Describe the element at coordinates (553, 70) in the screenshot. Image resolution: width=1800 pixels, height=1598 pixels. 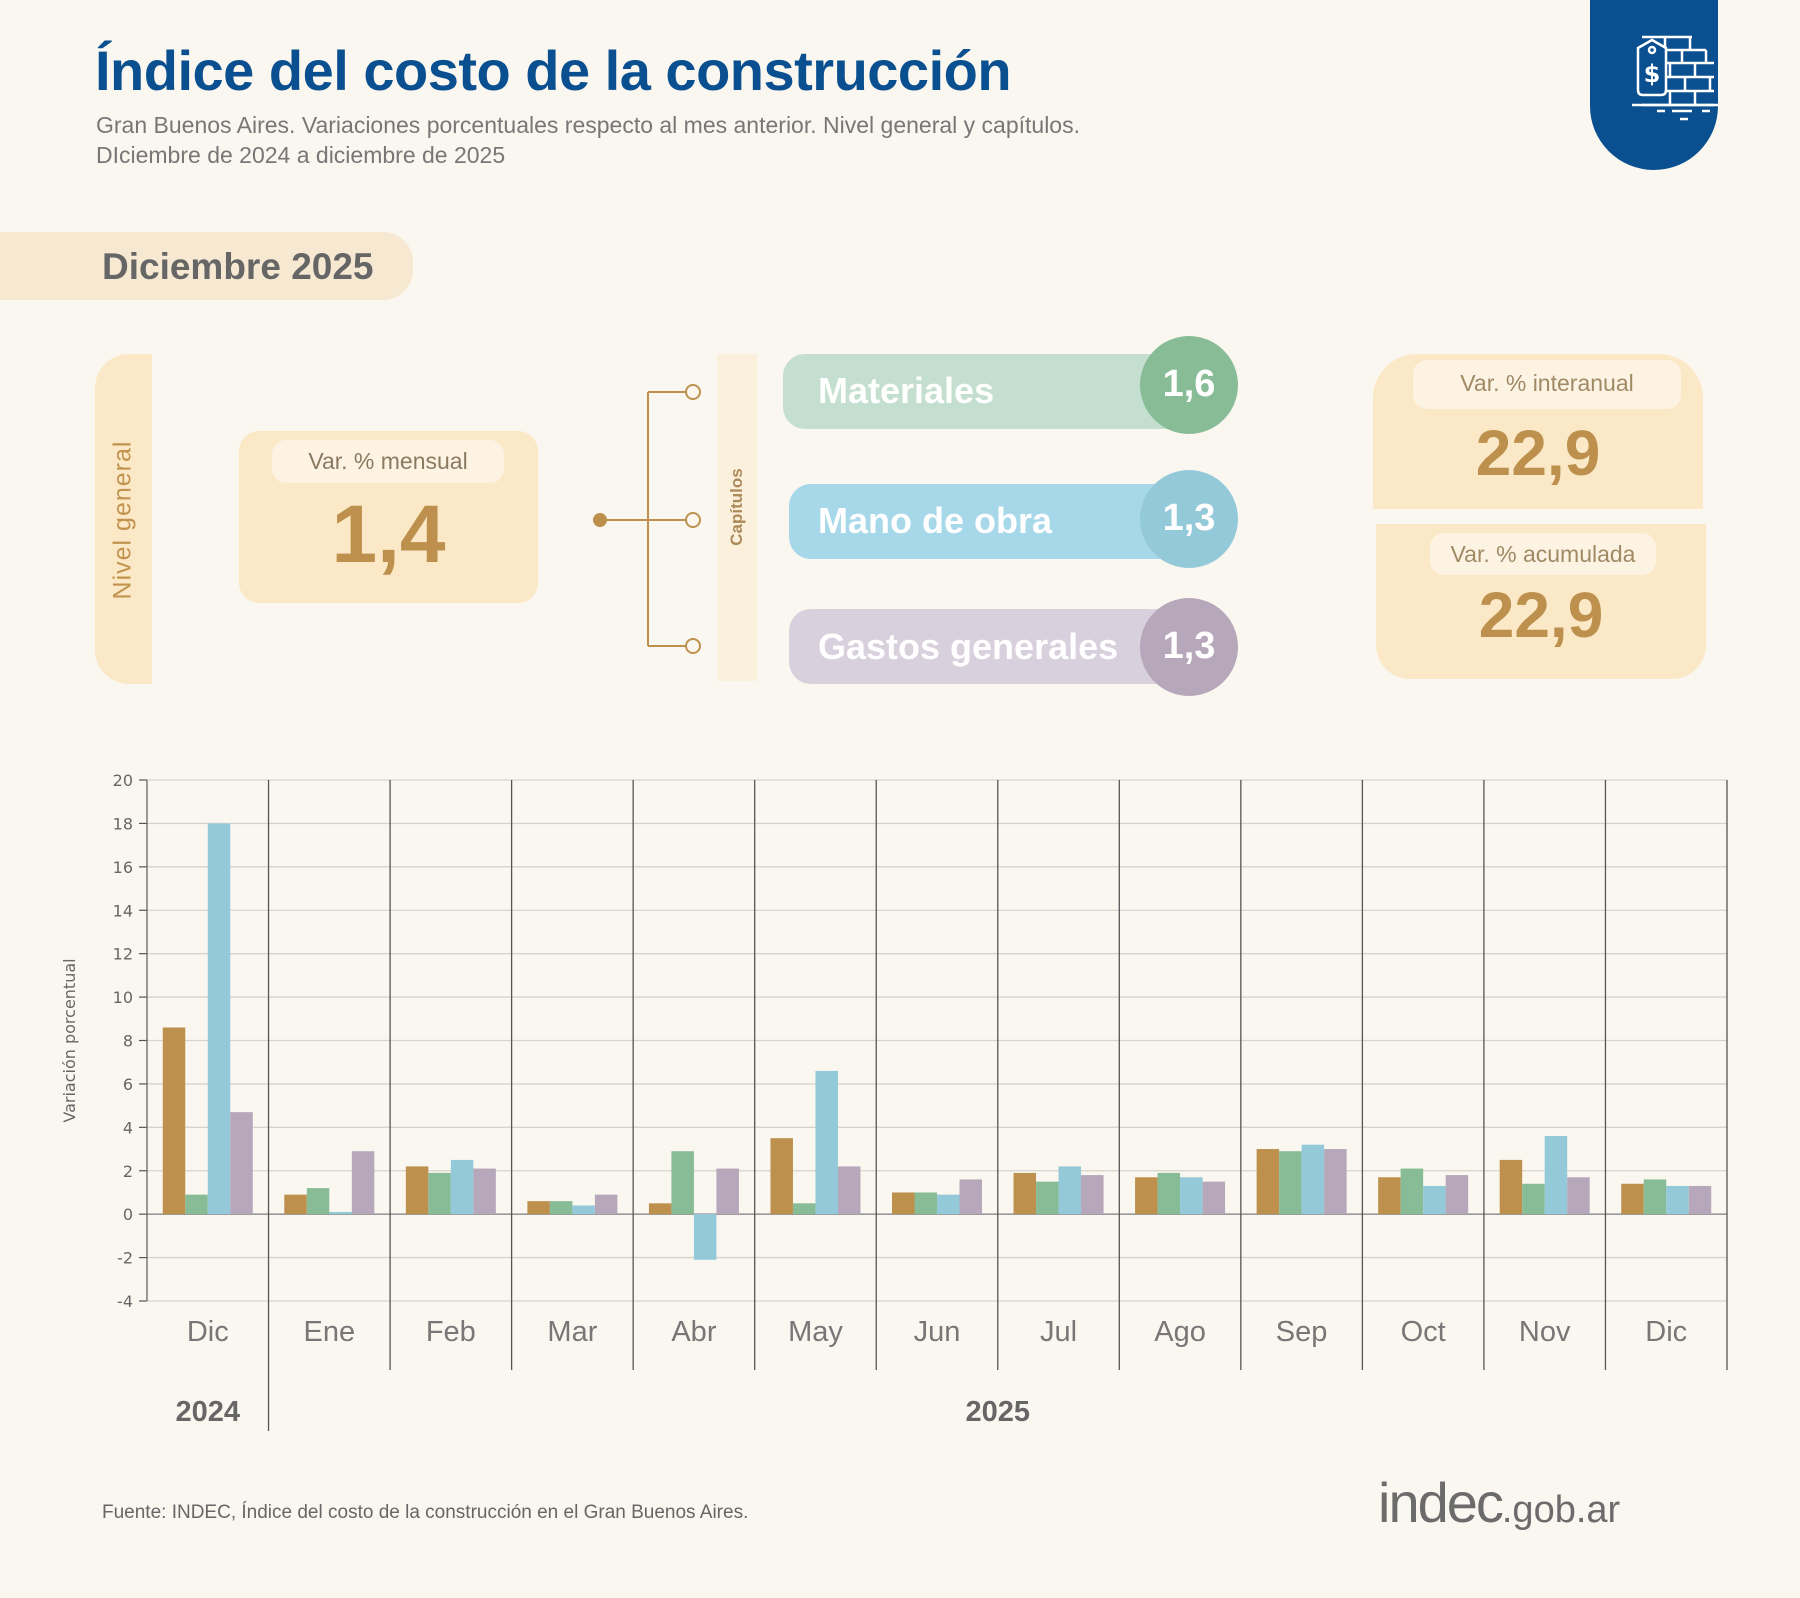
I see `page-title: Índice del costo de la construcción` at that location.